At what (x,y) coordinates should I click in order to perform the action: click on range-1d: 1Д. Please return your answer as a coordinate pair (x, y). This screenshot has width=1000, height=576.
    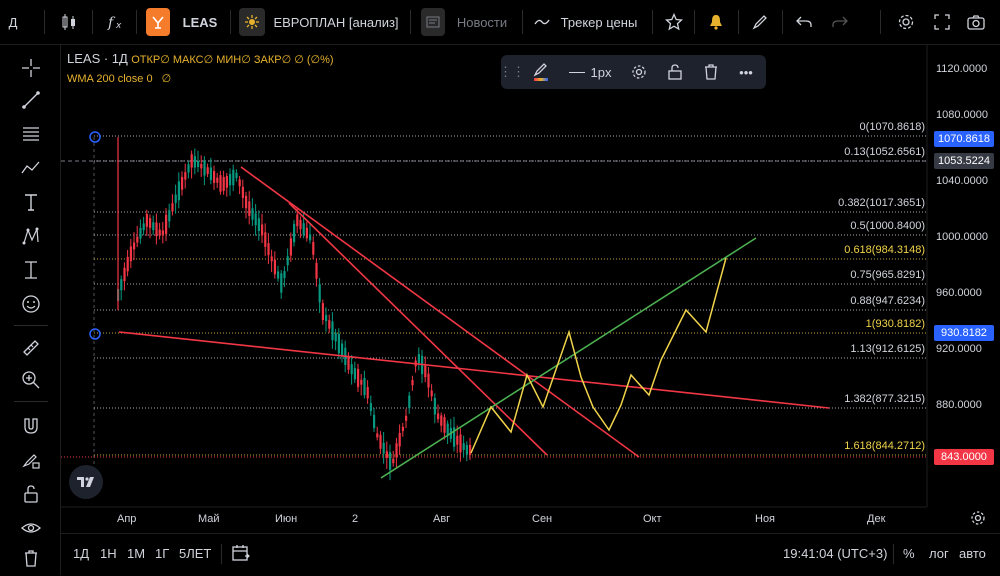
    Looking at the image, I should click on (81, 553).